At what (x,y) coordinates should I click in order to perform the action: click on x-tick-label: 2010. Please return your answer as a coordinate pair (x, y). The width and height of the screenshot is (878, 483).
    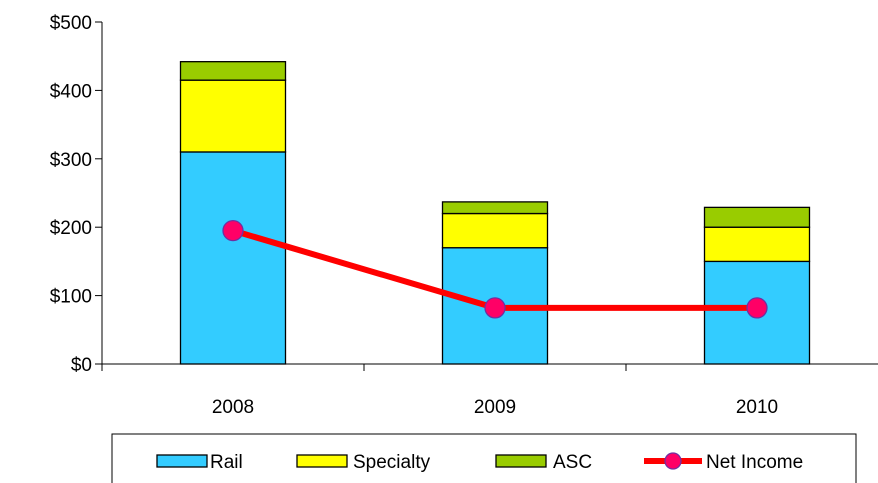
    Looking at the image, I should click on (757, 407).